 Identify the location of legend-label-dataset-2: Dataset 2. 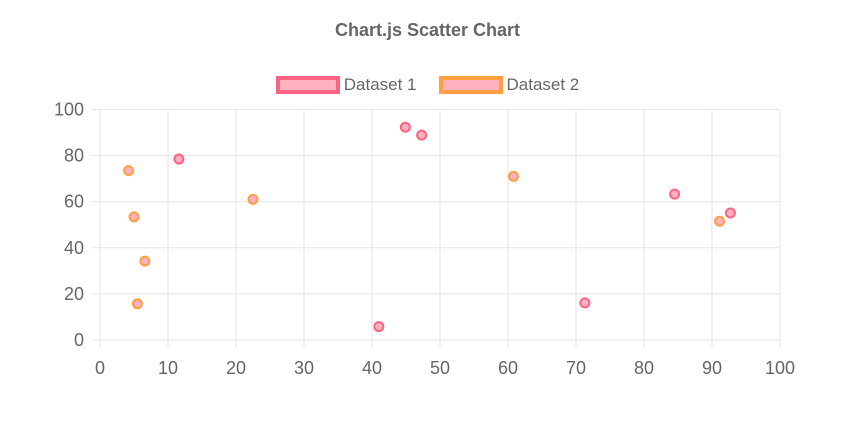
(543, 84).